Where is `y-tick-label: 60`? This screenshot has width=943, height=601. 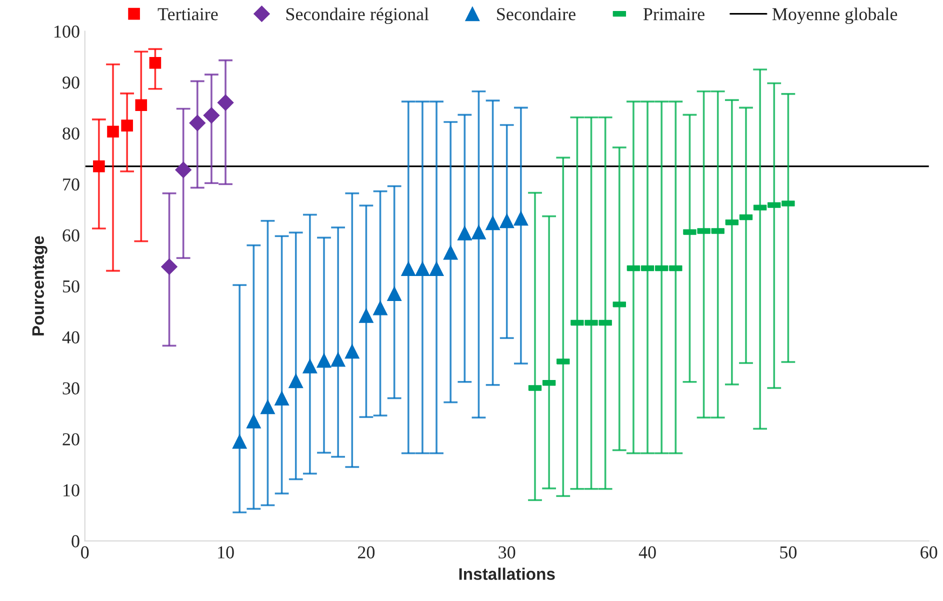
y-tick-label: 60 is located at coordinates (71, 235).